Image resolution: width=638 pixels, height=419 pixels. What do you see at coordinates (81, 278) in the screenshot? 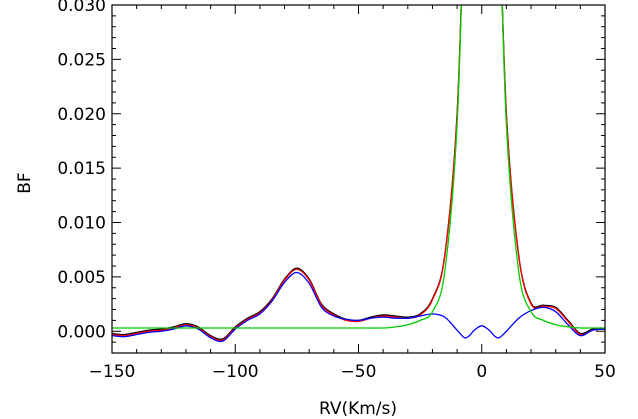
I see `y-tick-label: 0.005` at bounding box center [81, 278].